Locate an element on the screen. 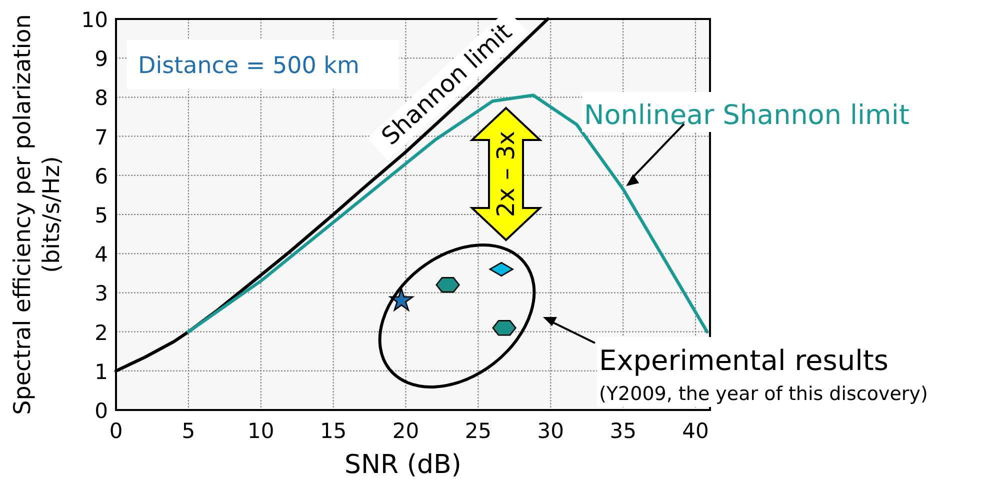  x-tick-label: 40 is located at coordinates (695, 431).